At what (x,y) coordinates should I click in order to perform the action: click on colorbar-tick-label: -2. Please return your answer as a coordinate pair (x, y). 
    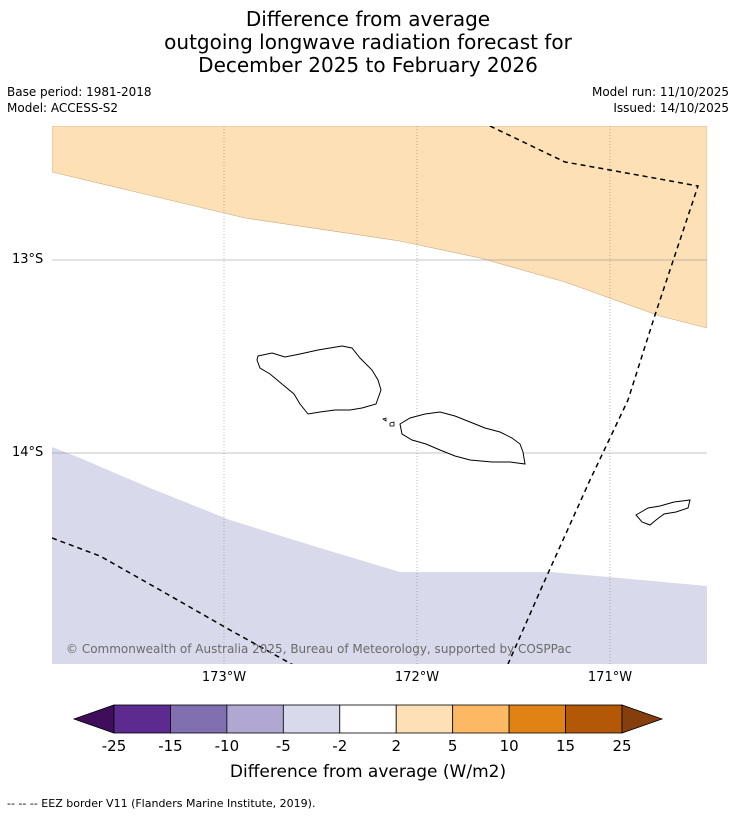
    Looking at the image, I should click on (340, 746).